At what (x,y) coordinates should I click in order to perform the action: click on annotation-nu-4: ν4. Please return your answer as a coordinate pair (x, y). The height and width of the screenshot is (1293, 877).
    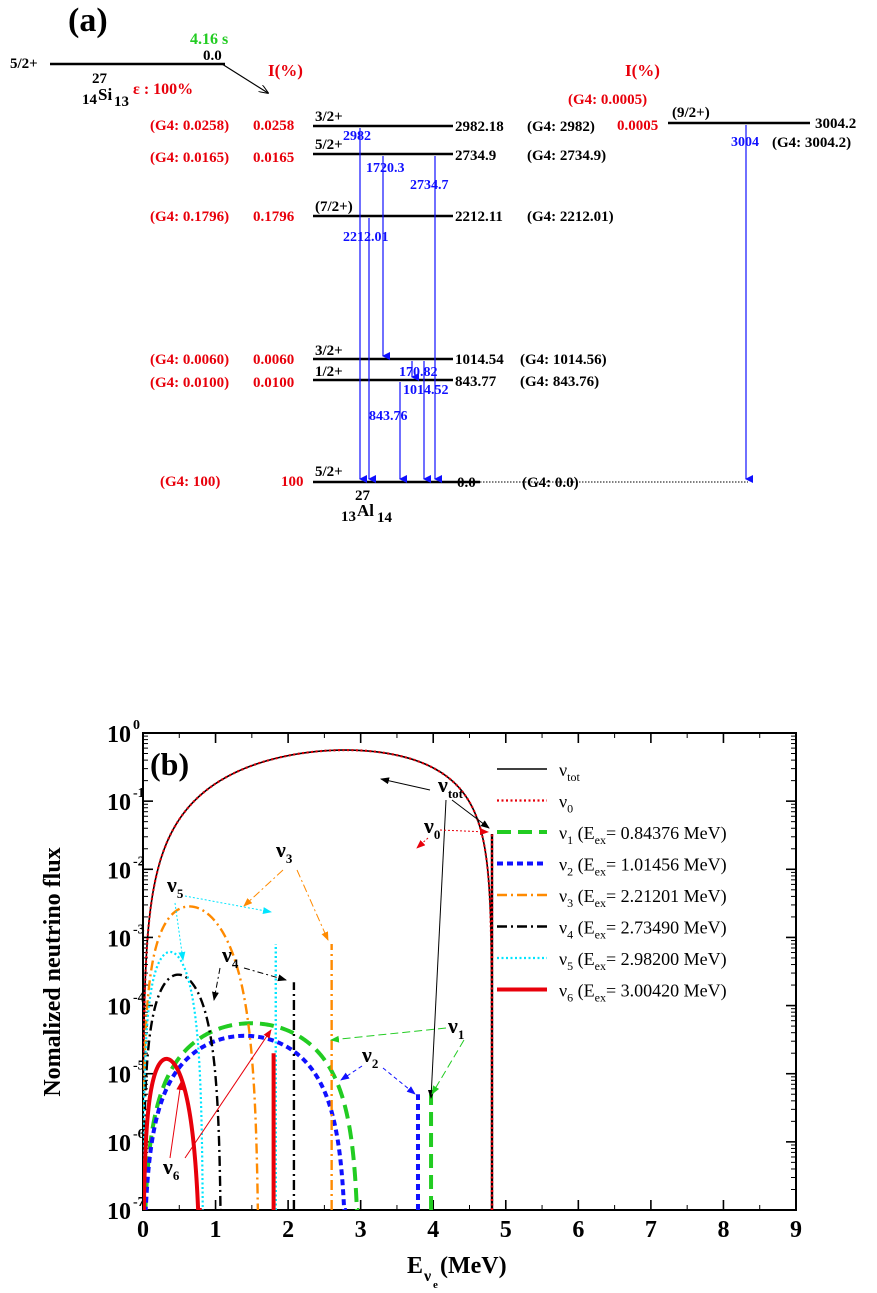
    Looking at the image, I should click on (230, 956).